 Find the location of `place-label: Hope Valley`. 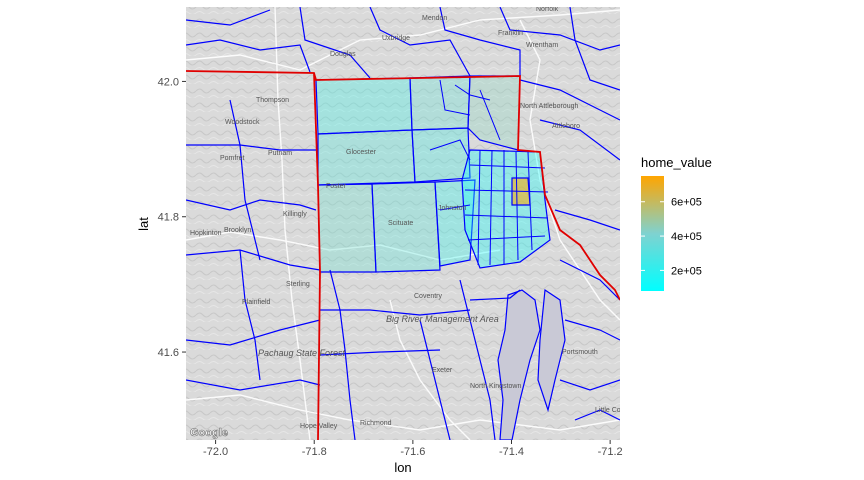

place-label: Hope Valley is located at coordinates (319, 426).